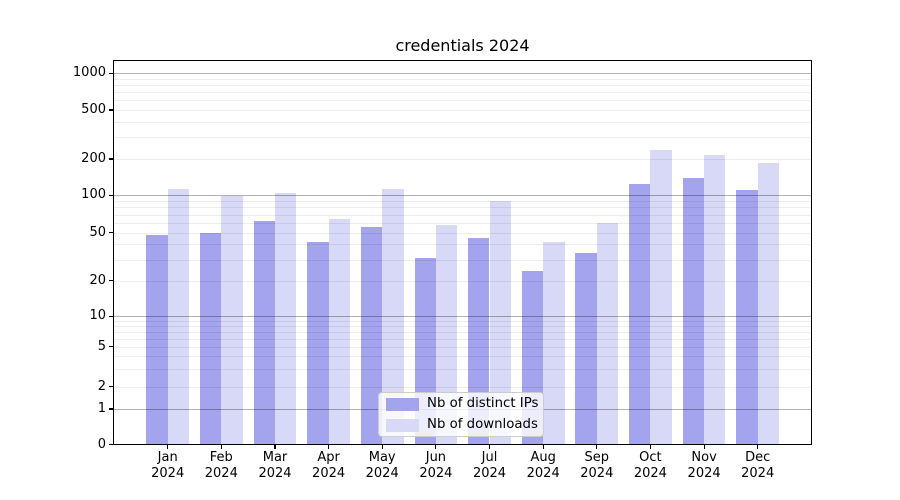  What do you see at coordinates (318, 343) in the screenshot?
I see `bar-distinct-ips-apr` at bounding box center [318, 343].